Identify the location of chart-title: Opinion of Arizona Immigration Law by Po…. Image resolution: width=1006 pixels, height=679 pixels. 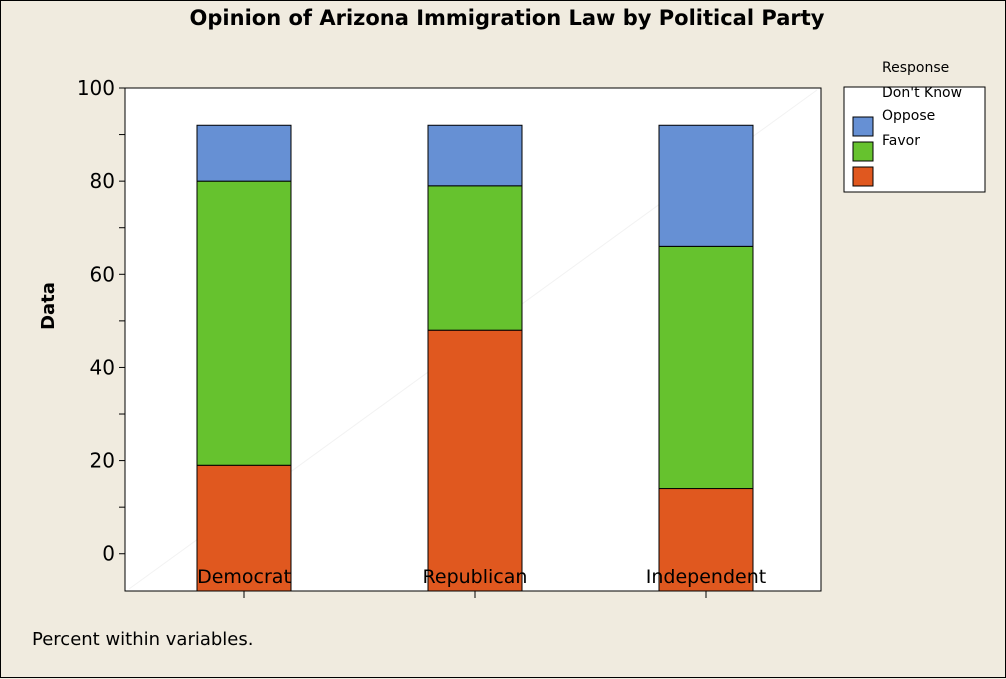
(507, 18).